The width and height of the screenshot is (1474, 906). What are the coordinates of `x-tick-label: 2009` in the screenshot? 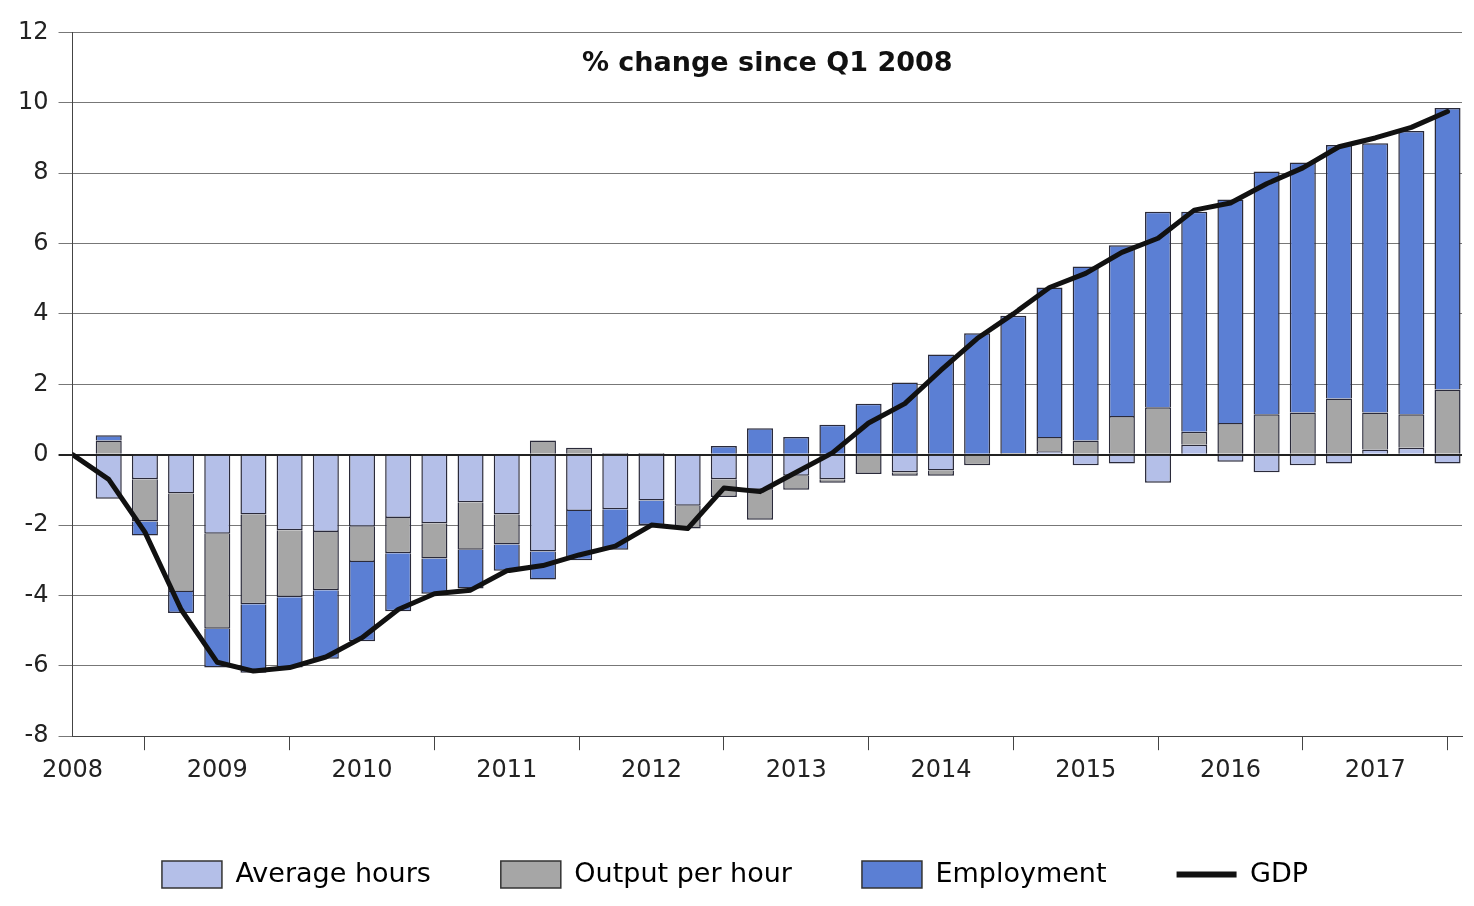 It's located at (217, 768).